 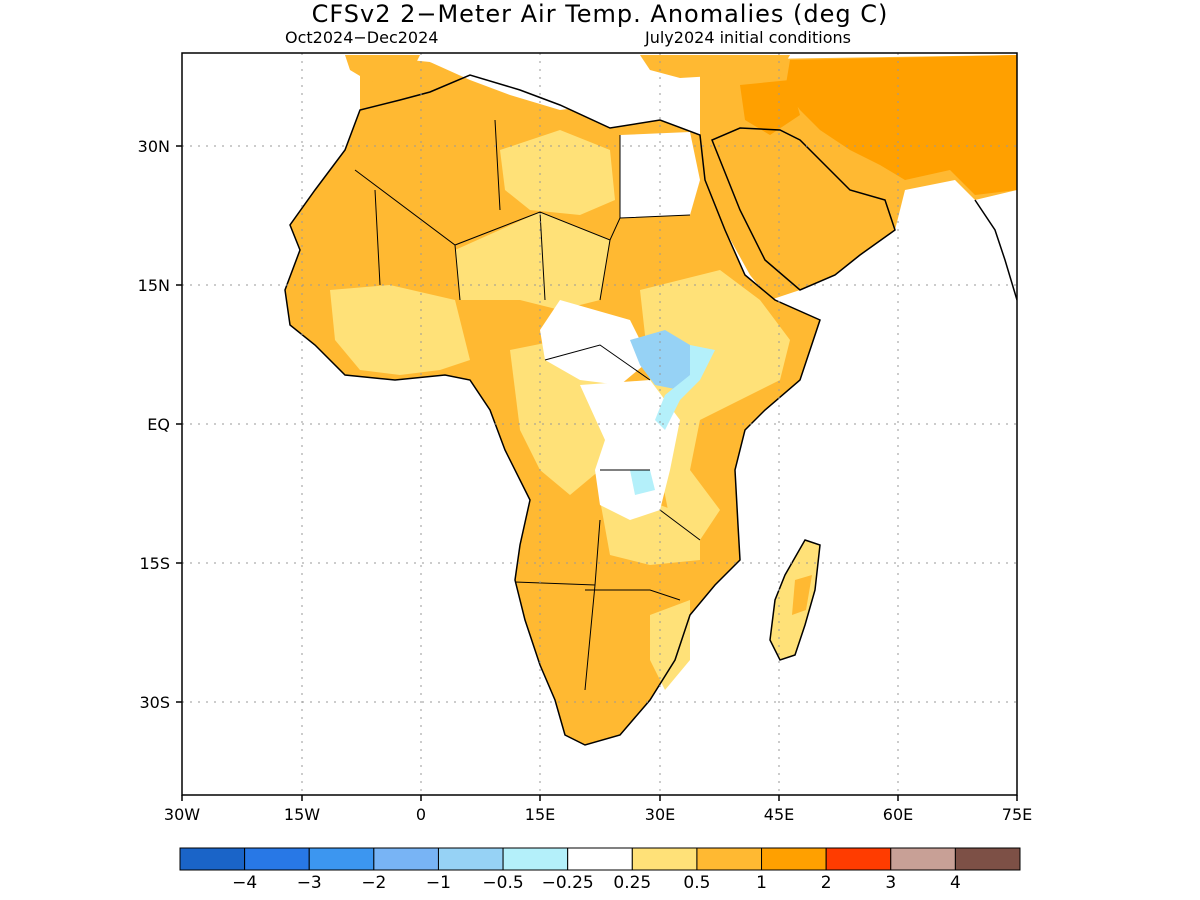 I want to click on lon-label-60e: 60E, so click(x=898, y=814).